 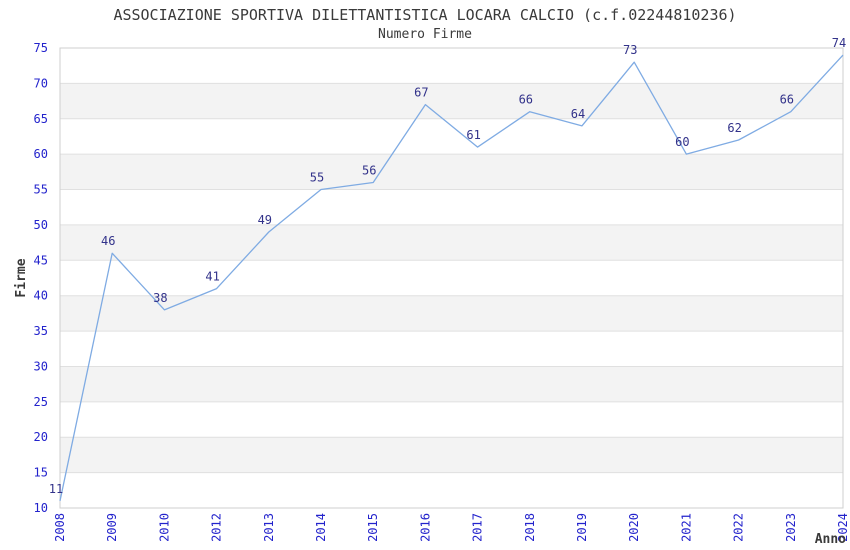 I want to click on y-axis-tick-label: 25, so click(x=41, y=402).